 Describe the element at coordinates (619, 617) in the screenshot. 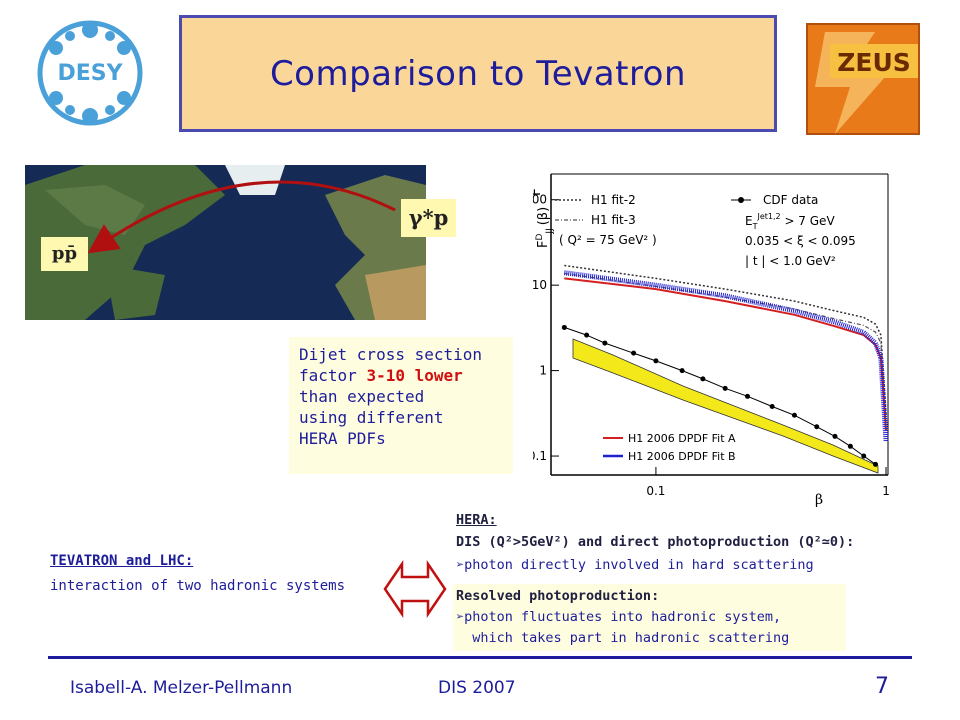

I see `resolved-line-1: ➢photon fluctuates into hadronic system,` at that location.